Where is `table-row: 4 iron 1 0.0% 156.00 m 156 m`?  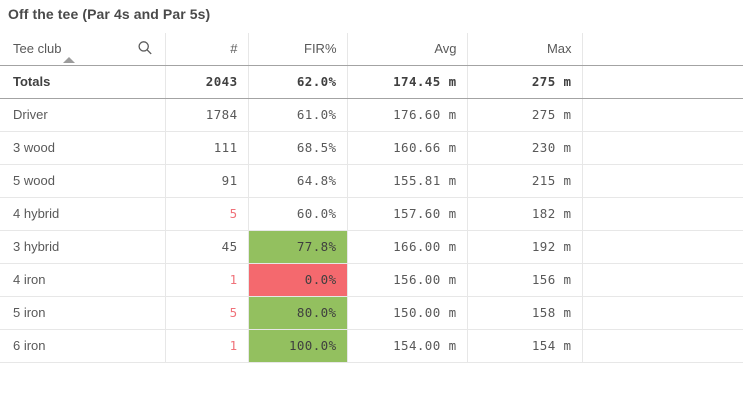 table-row: 4 iron 1 0.0% 156.00 m 156 m is located at coordinates (371, 280).